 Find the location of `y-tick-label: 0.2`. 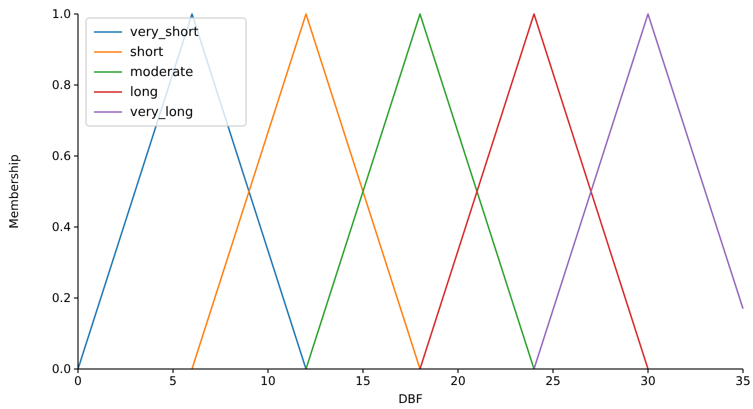

y-tick-label: 0.2 is located at coordinates (61, 298).